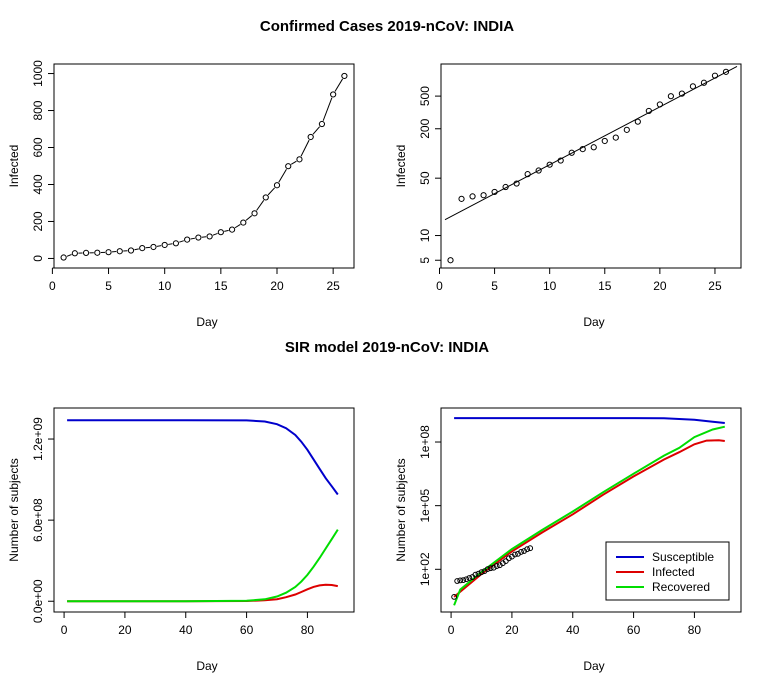  What do you see at coordinates (387, 347) in the screenshot?
I see `bottom-title: SIR model 2019-nCoV: INDIA` at bounding box center [387, 347].